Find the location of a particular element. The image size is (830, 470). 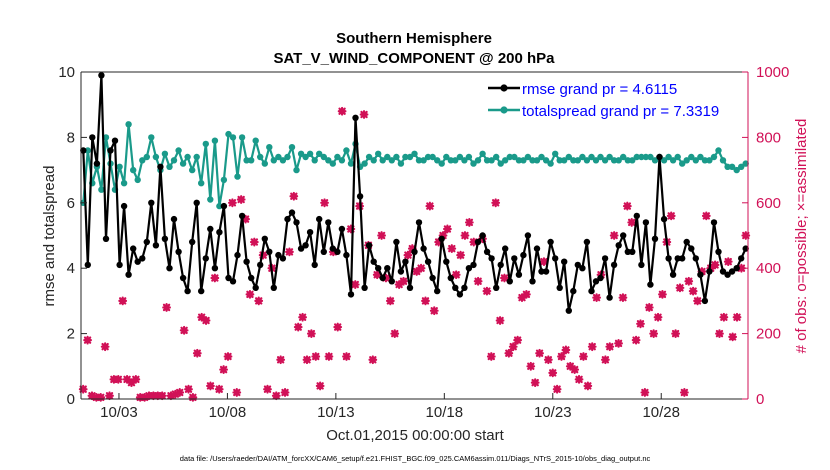

x-tick-label: 10/08 is located at coordinates (228, 412).